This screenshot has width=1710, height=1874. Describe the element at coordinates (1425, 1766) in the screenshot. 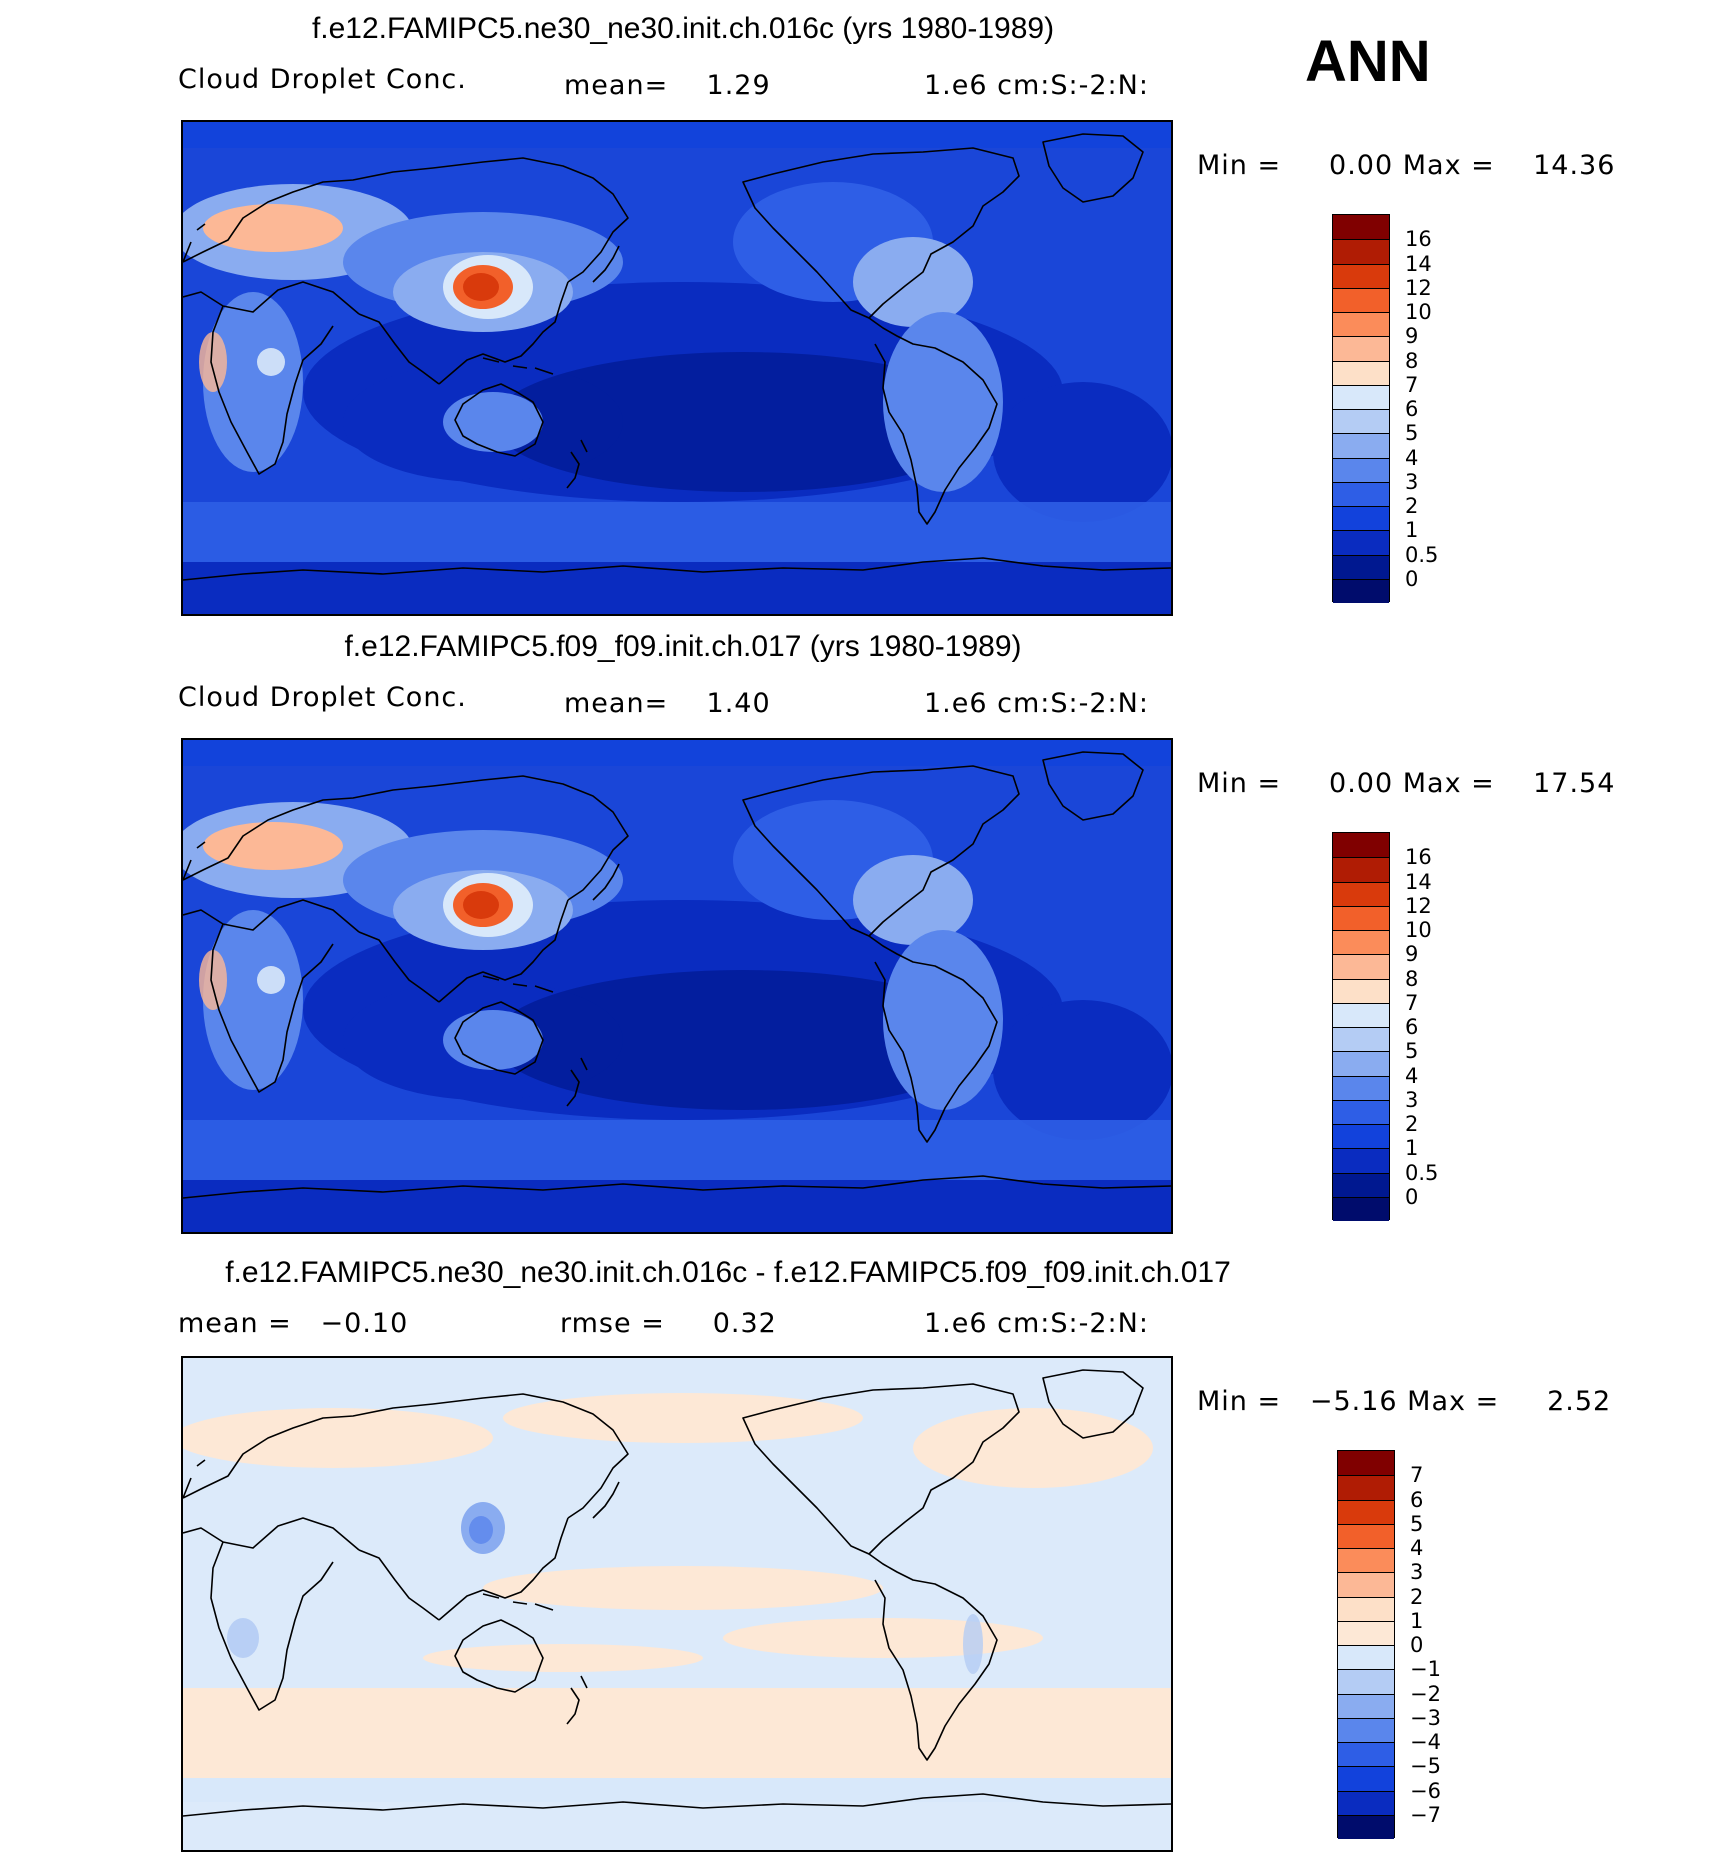

I see `colorbar-tick-label: −5` at that location.